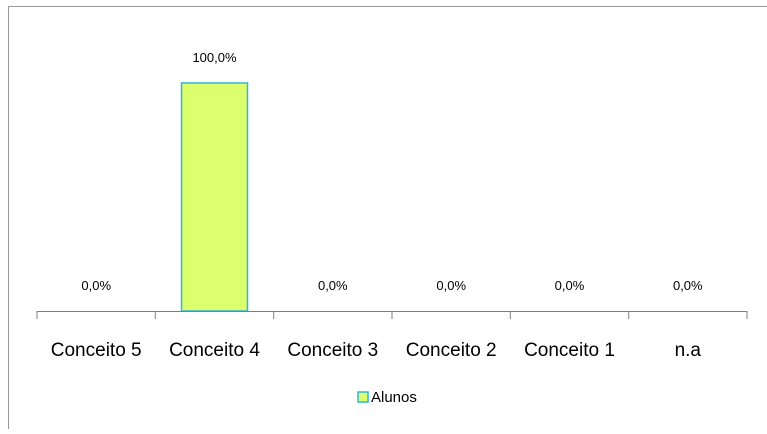 Image resolution: width=767 pixels, height=434 pixels. What do you see at coordinates (214, 57) in the screenshot?
I see `data-label: 100,0%` at bounding box center [214, 57].